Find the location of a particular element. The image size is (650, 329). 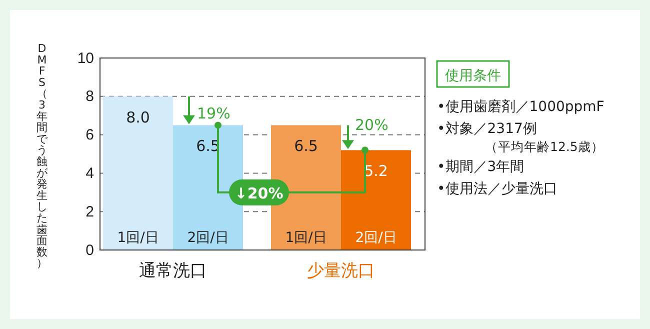

data-label: 6.5 is located at coordinates (306, 146).